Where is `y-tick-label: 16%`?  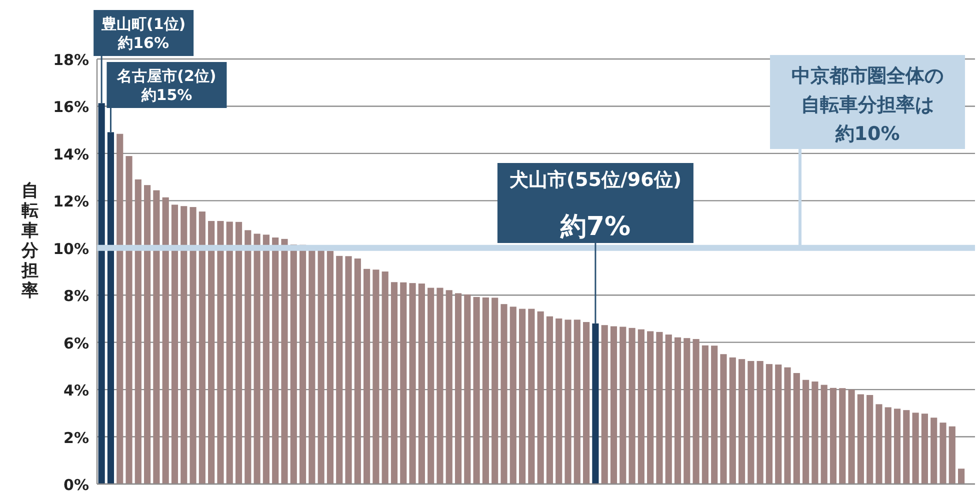 y-tick-label: 16% is located at coordinates (71, 107).